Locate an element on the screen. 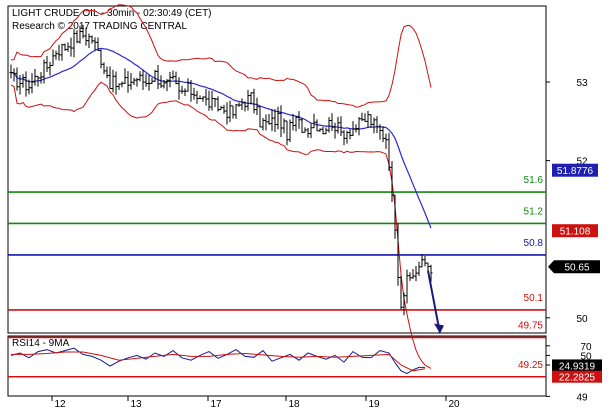 The image size is (609, 418). level-label: 50.8 is located at coordinates (534, 243).